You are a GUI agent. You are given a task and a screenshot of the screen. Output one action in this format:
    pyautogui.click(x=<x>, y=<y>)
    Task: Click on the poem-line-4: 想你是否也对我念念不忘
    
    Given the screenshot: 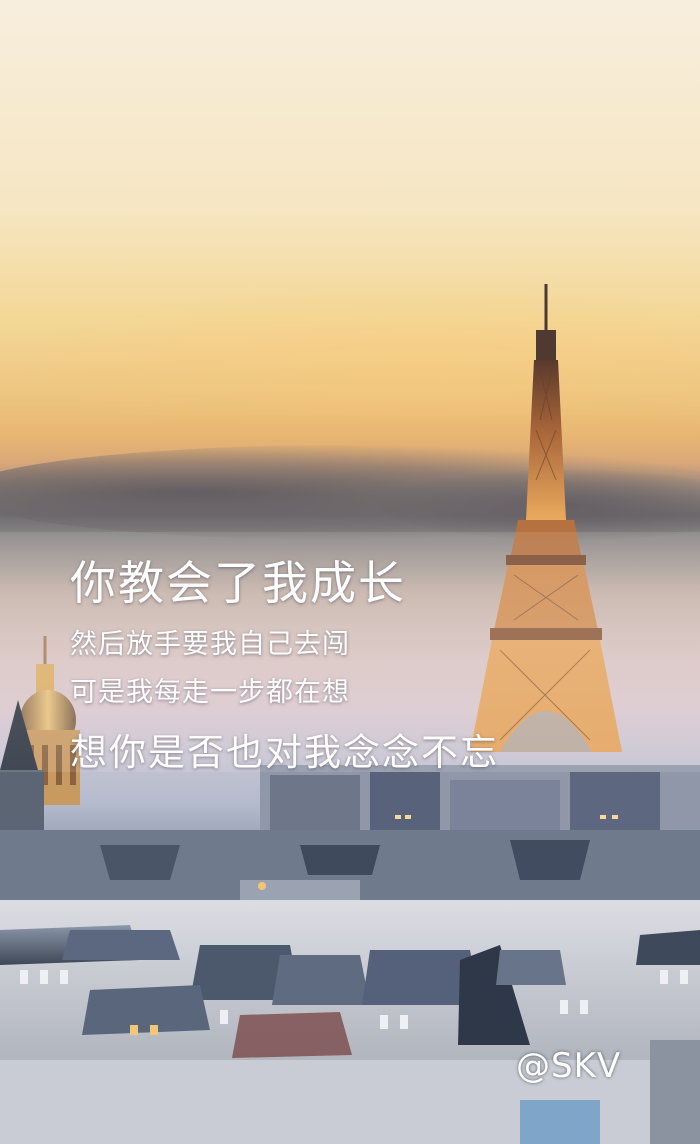 What is the action you would take?
    pyautogui.click(x=284, y=752)
    